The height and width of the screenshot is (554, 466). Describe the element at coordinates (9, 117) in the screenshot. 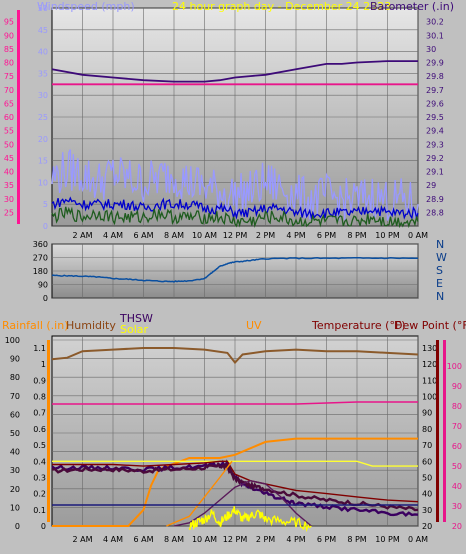

I see `extra-scale-tick-label: 60` at that location.